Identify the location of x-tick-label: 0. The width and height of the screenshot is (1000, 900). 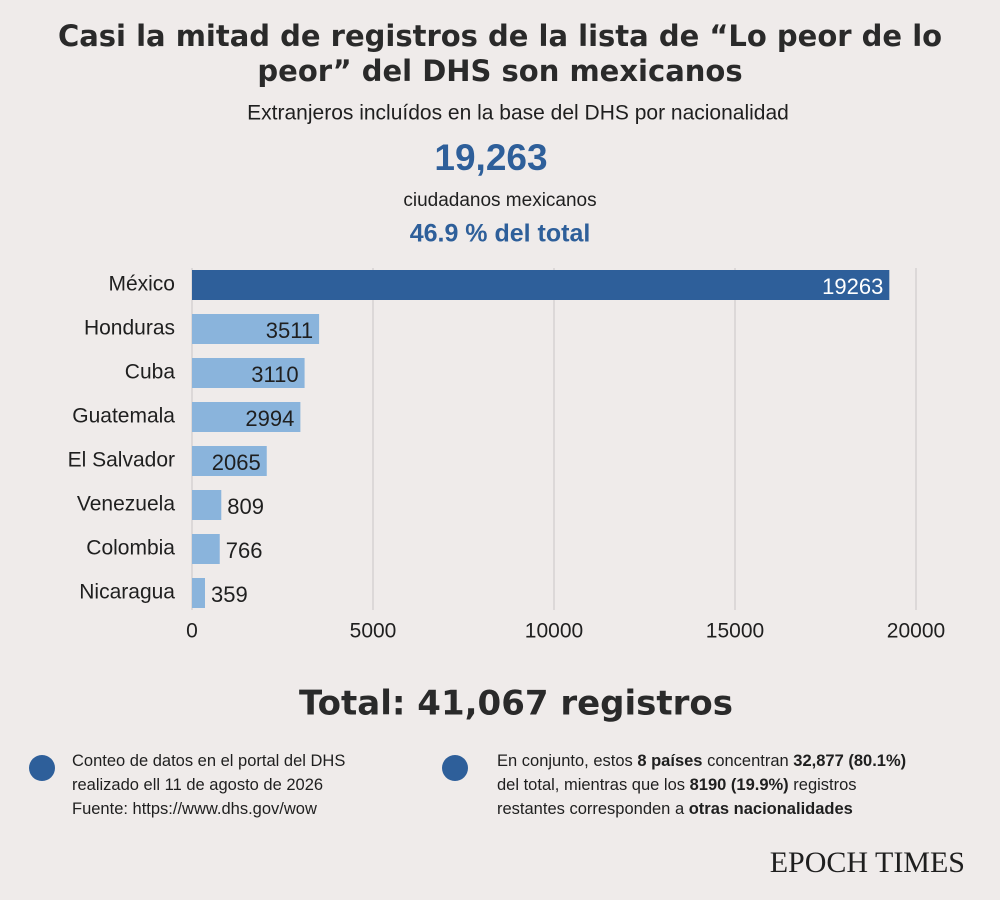
(192, 631).